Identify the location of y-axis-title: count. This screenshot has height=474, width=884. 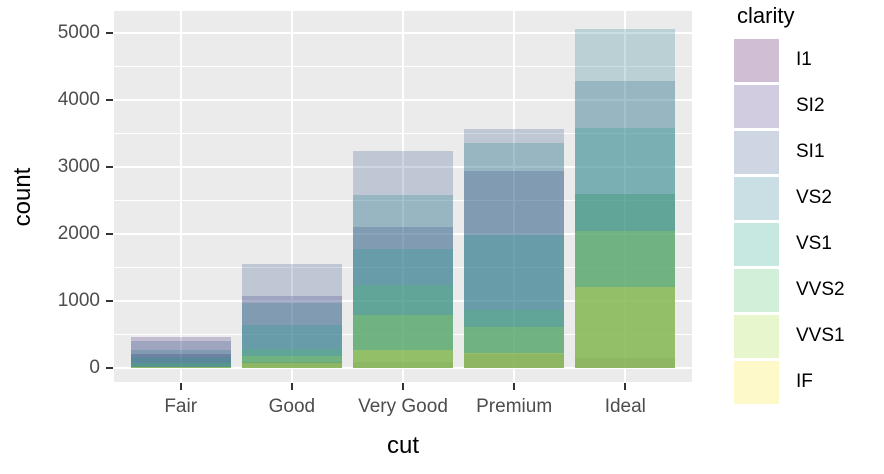
(22, 197).